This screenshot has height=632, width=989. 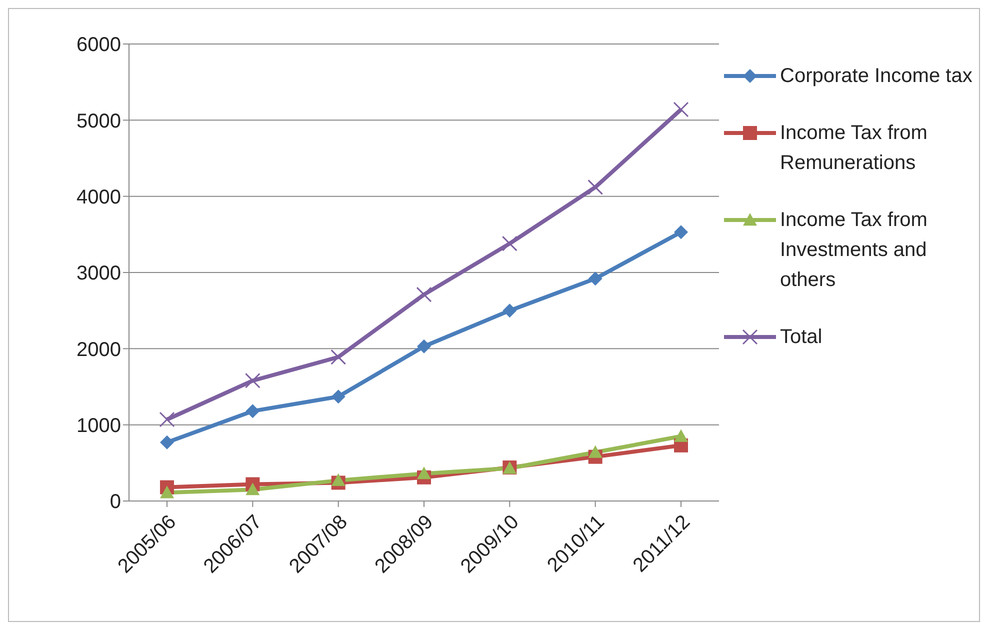 I want to click on legend-label: Income Tax from Remunerations, so click(x=854, y=148).